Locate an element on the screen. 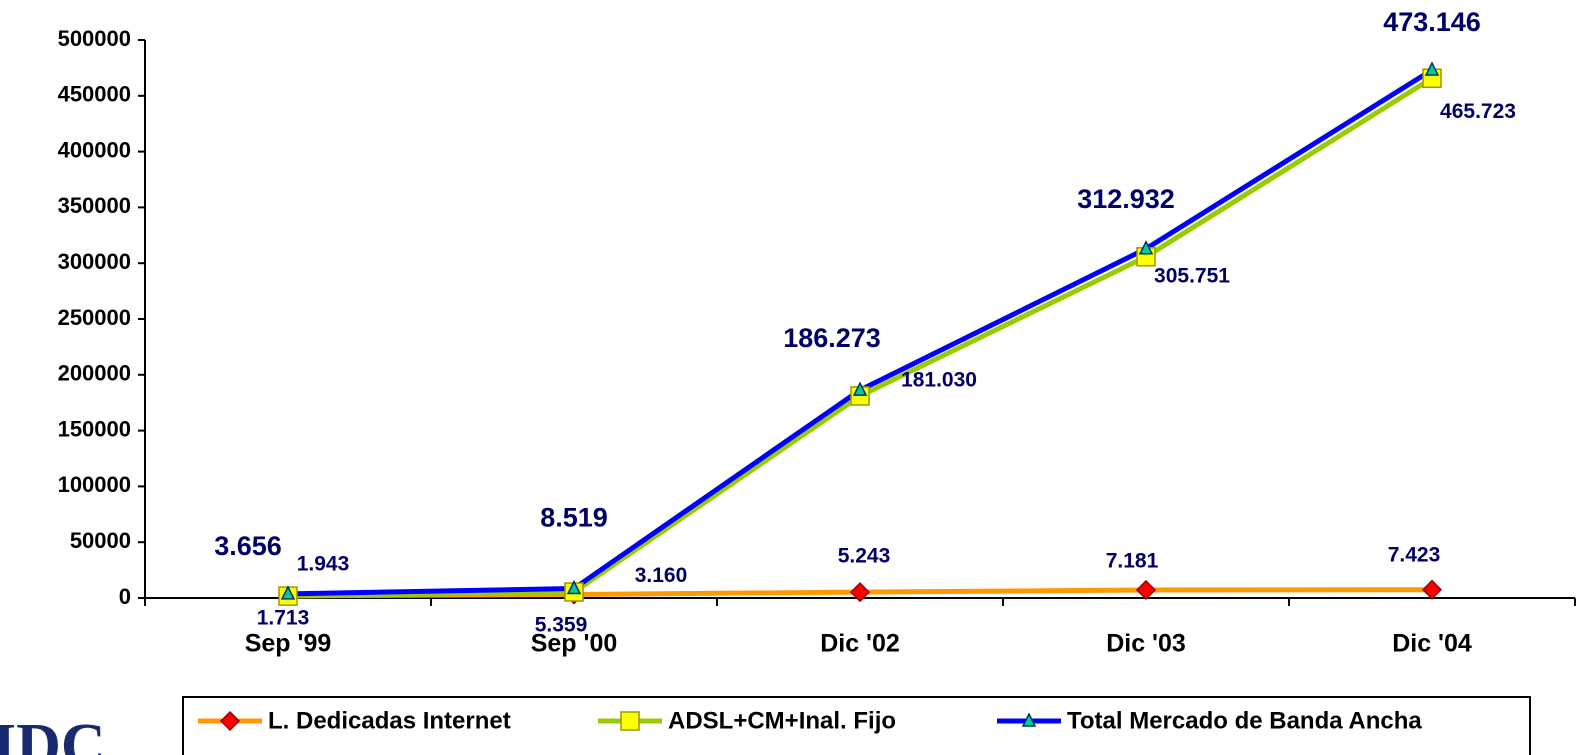 This screenshot has height=755, width=1591. logo: IDC is located at coordinates (53, 733).